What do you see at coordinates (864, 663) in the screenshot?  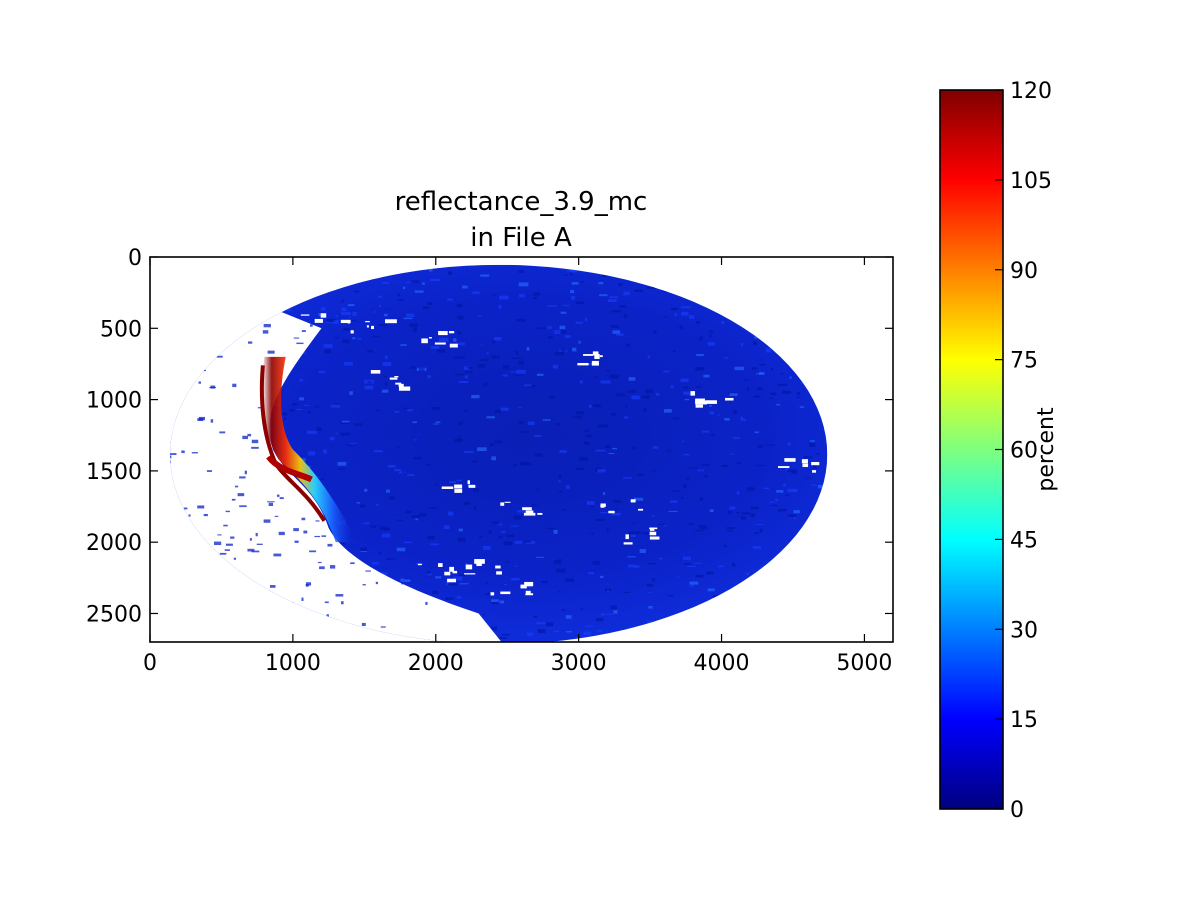 I see `x-tick-label: 5000` at bounding box center [864, 663].